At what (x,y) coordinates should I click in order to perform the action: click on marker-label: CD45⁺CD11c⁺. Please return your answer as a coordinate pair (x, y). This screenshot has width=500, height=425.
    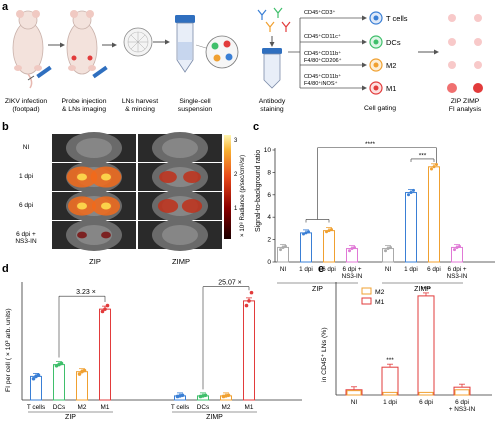
    Looking at the image, I should click on (322, 36).